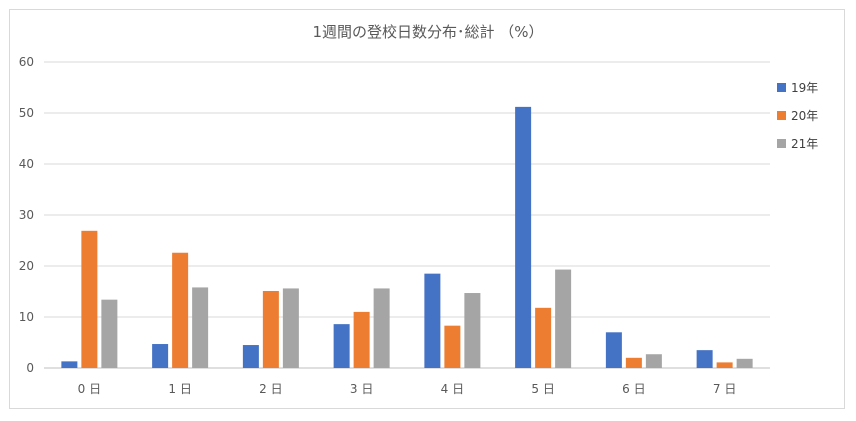 This screenshot has width=856, height=421. What do you see at coordinates (270, 329) in the screenshot?
I see `bar-20年-2` at bounding box center [270, 329].